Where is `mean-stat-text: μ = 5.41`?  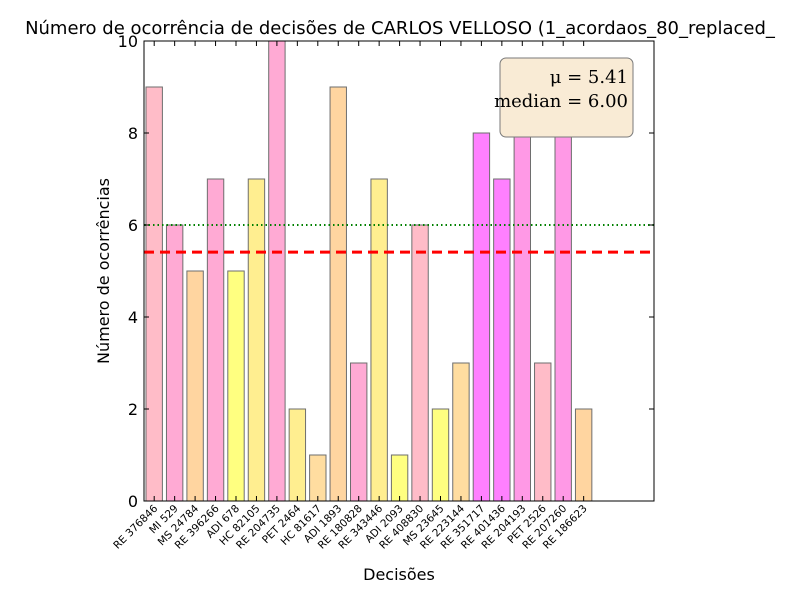 mean-stat-text: μ = 5.41 is located at coordinates (589, 77).